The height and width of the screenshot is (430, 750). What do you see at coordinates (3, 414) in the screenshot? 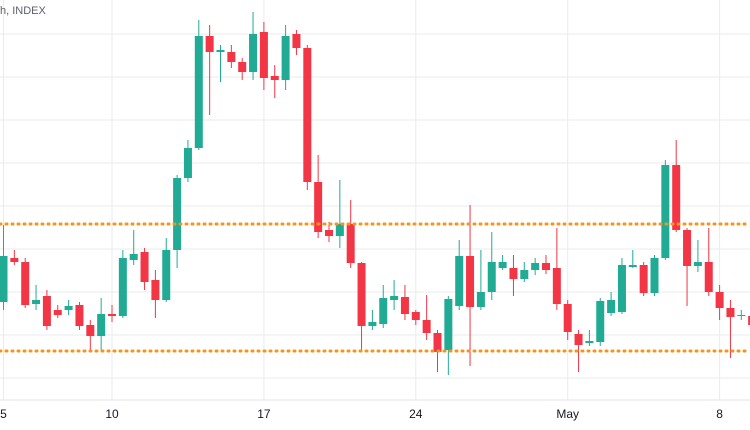
I see `x-tick-label: 5` at bounding box center [3, 414].